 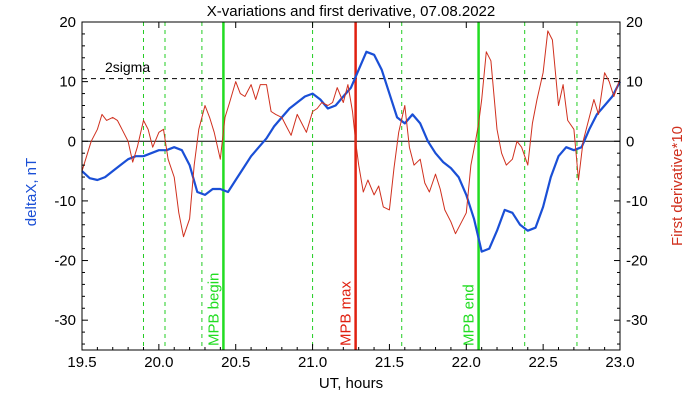 What do you see at coordinates (466, 362) in the screenshot?
I see `x-tick-label-5: 22.0` at bounding box center [466, 362].